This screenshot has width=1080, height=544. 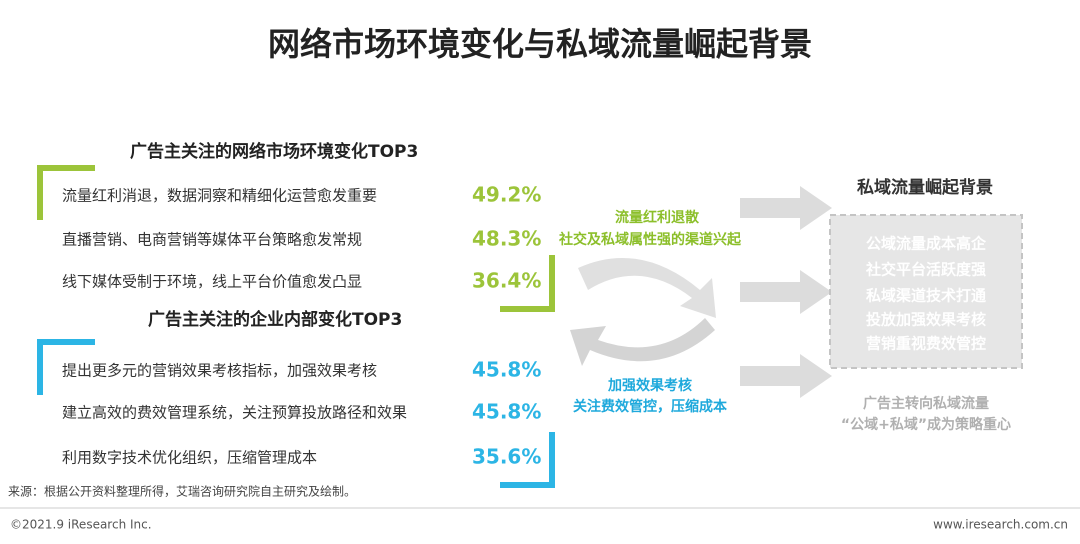 What do you see at coordinates (925, 296) in the screenshot?
I see `box-text: 私域渠道技术打通` at bounding box center [925, 296].